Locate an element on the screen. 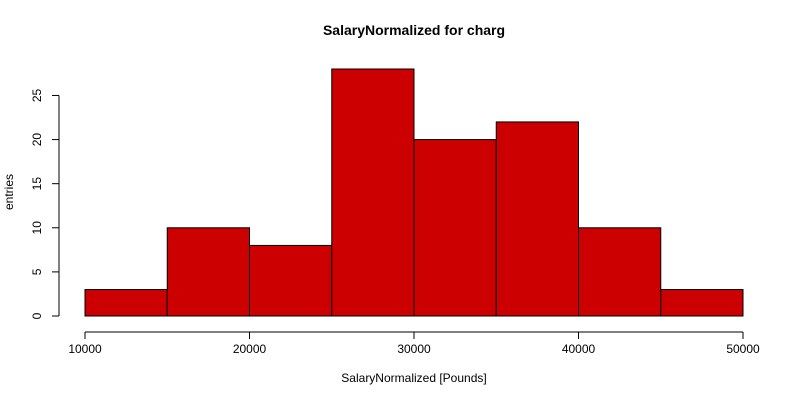  y-axis-label: entries is located at coordinates (9, 192).